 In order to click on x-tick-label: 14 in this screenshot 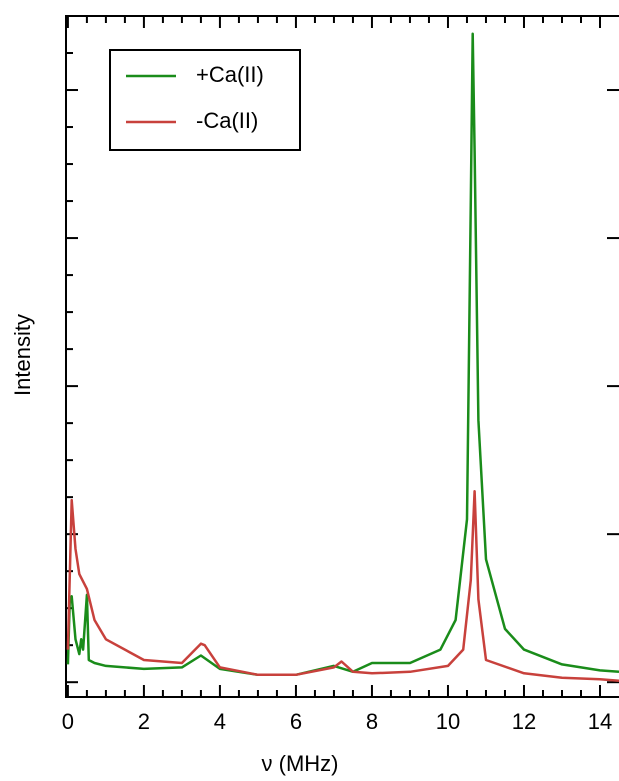, I will do `click(600, 721)`.